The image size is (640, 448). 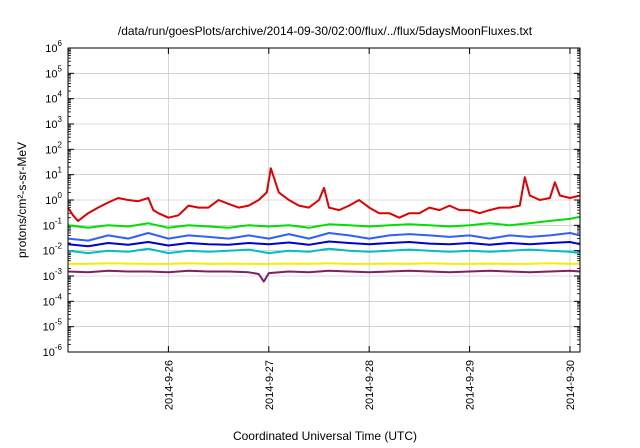 I want to click on x-tick-label: 2014-9-29, so click(x=471, y=385).